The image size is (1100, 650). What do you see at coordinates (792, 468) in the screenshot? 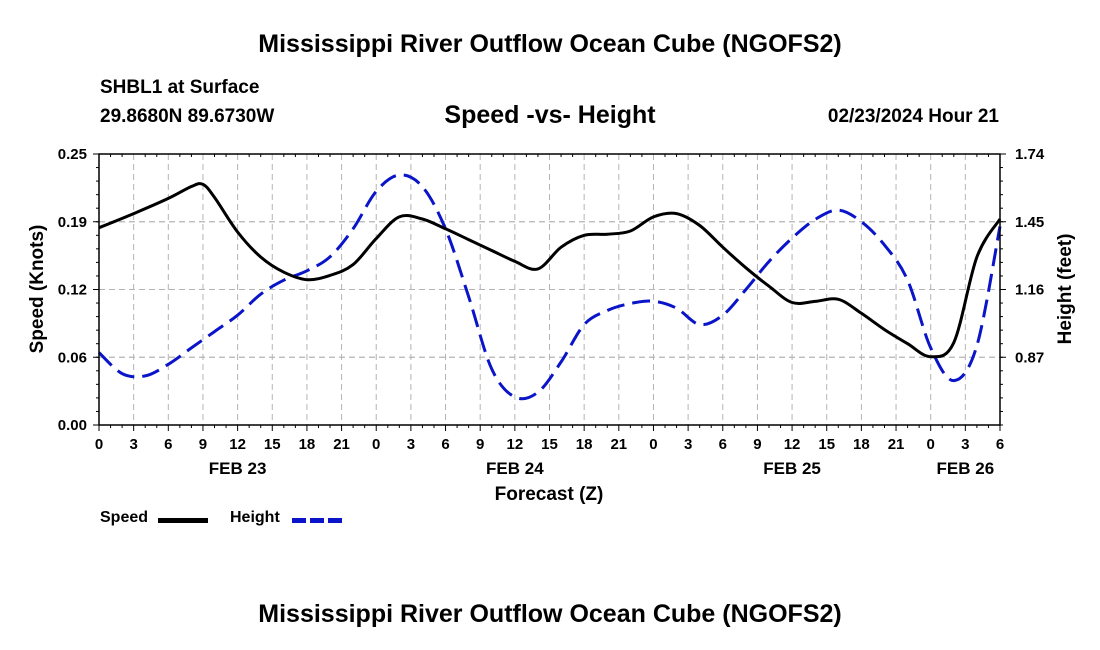
I see `day-label: FEB 25` at bounding box center [792, 468].